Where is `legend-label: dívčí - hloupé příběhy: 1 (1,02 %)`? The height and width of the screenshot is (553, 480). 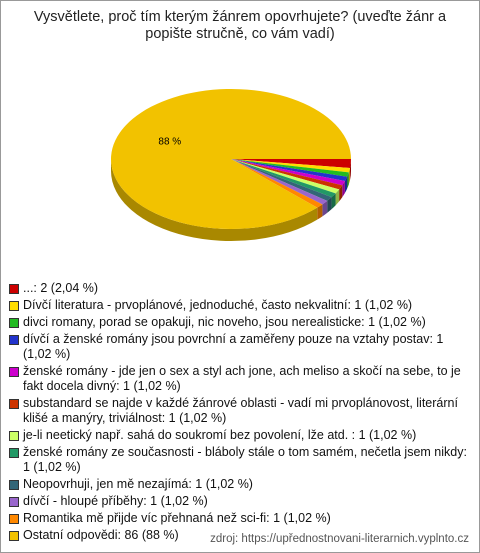
legend-label: dívčí - hloupé příběhy: 1 (1,02 %) is located at coordinates (115, 501).